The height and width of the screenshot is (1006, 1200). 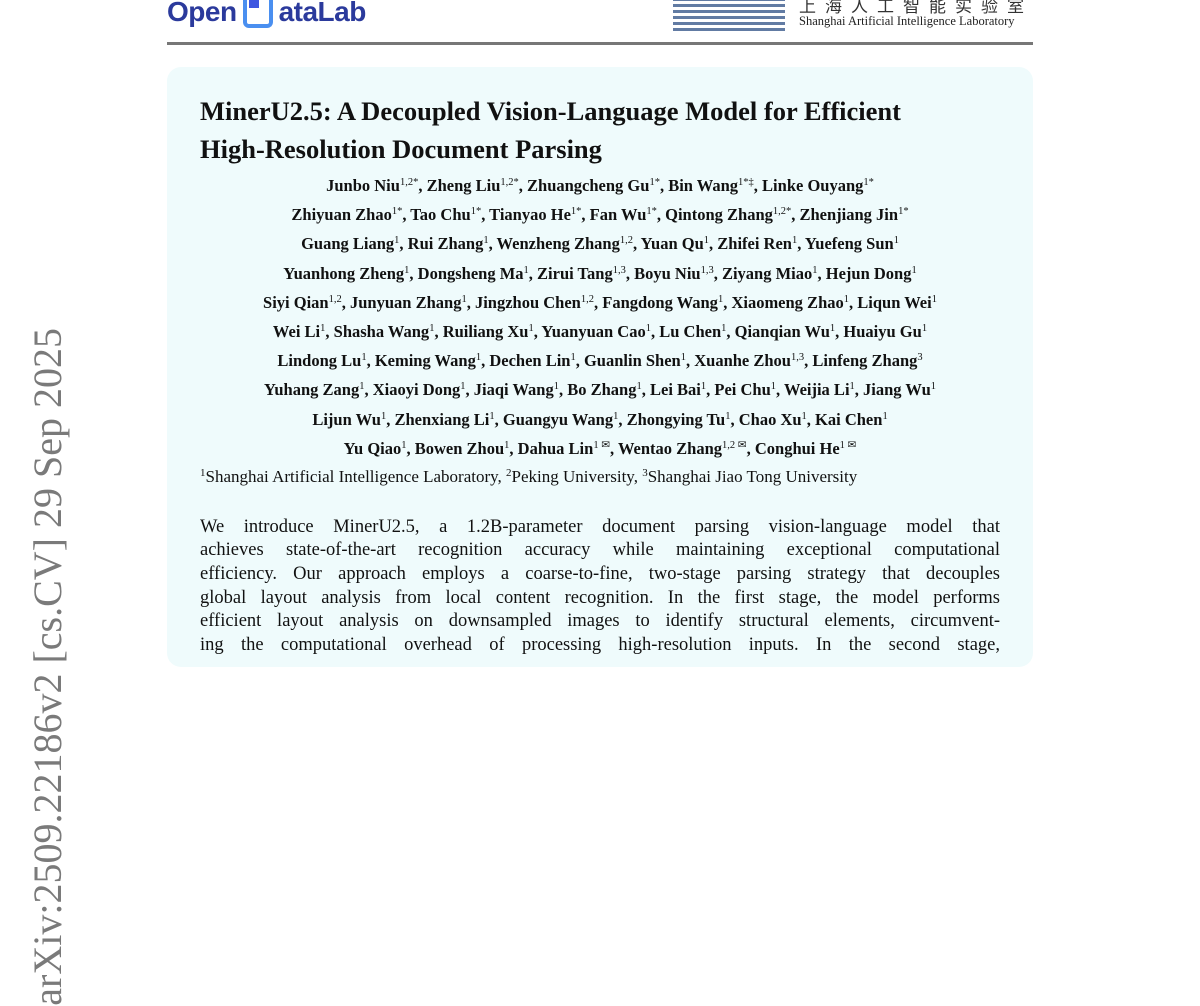 What do you see at coordinates (381, 331) in the screenshot?
I see `author-name: Shasha Wang` at bounding box center [381, 331].